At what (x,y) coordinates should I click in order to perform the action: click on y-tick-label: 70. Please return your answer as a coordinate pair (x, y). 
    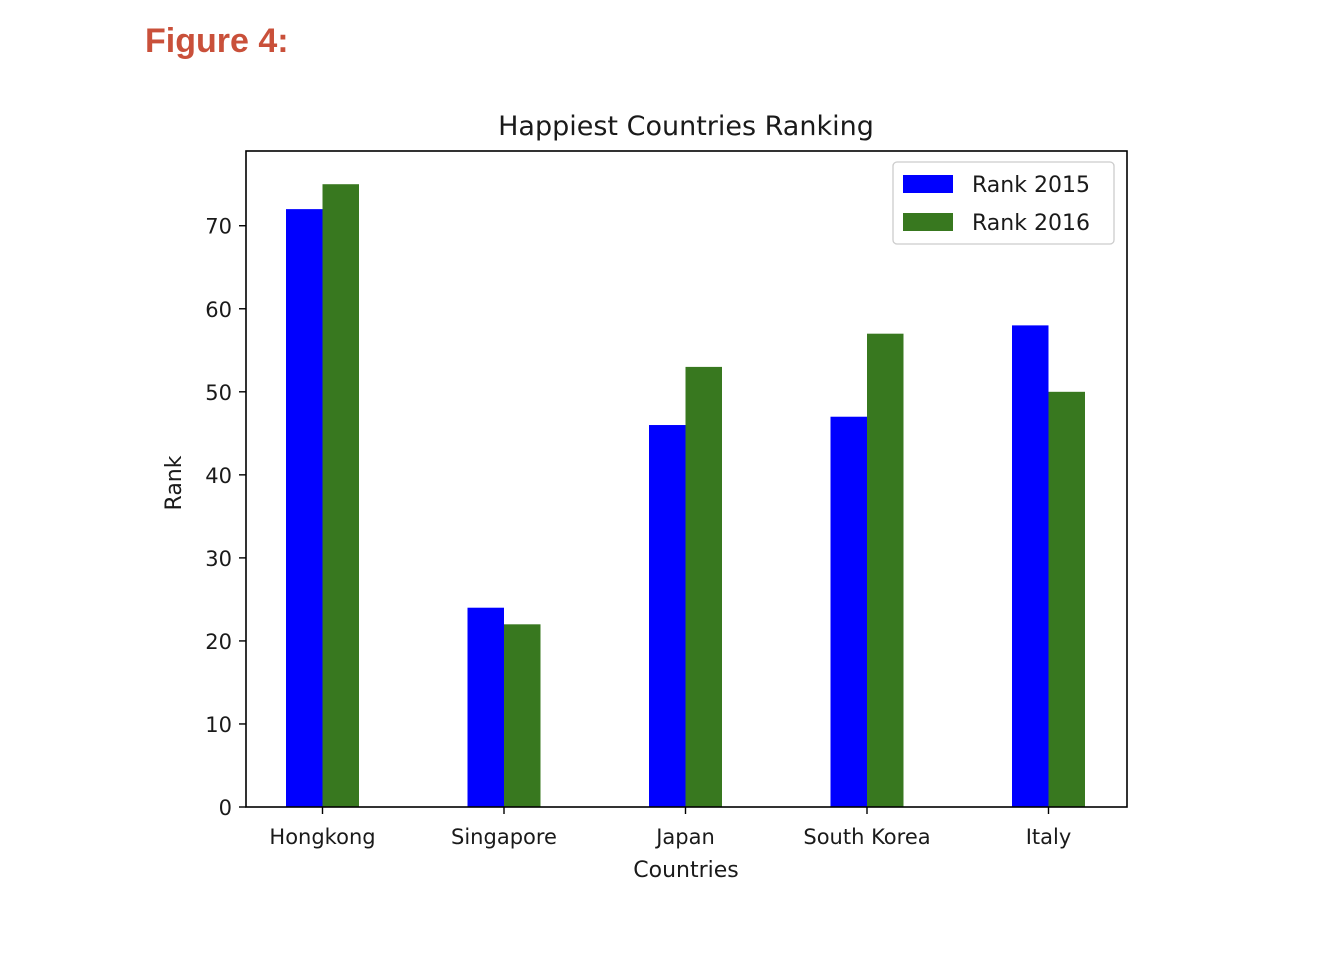
    Looking at the image, I should click on (218, 227).